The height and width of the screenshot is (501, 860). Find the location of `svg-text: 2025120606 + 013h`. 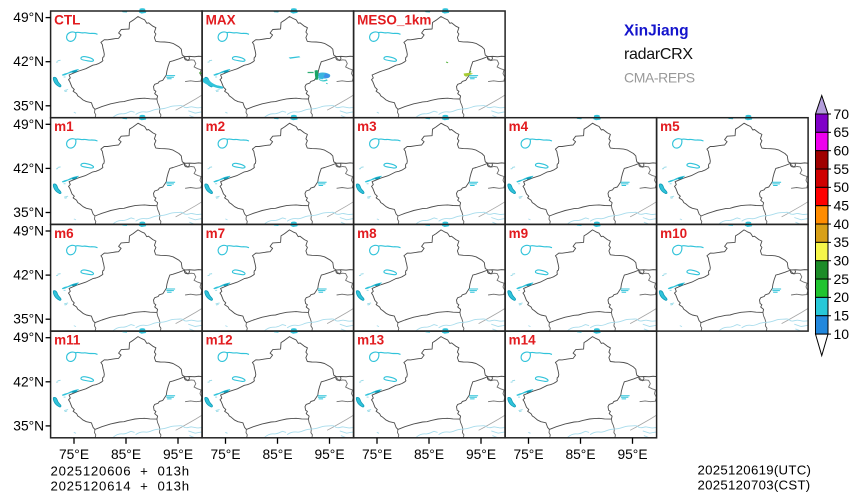

svg-text: 2025120606 + 013h is located at coordinates (120, 471).